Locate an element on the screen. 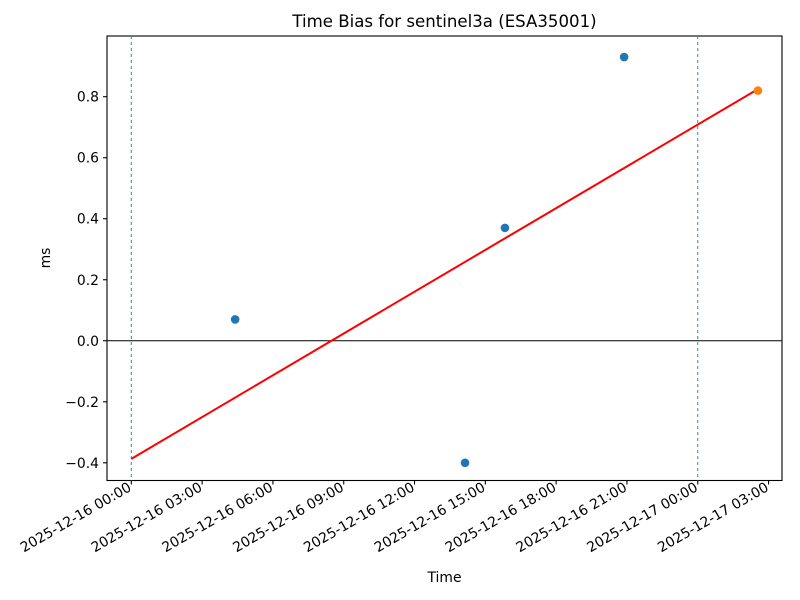  y-axis-label: ms is located at coordinates (46, 258).